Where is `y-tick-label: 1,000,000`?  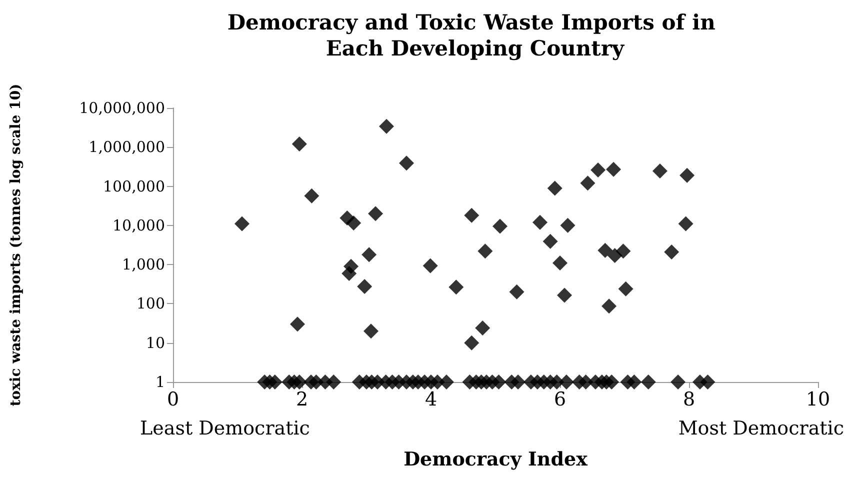 y-tick-label: 1,000,000 is located at coordinates (126, 147).